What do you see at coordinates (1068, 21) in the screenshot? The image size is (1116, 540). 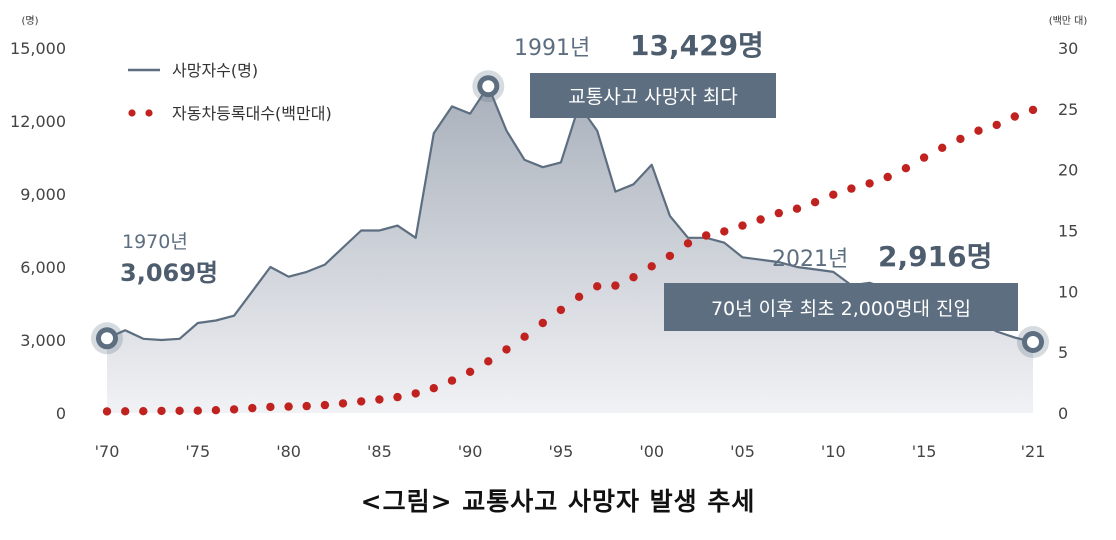 I see `right-axis-unit: (백만 대)` at bounding box center [1068, 21].